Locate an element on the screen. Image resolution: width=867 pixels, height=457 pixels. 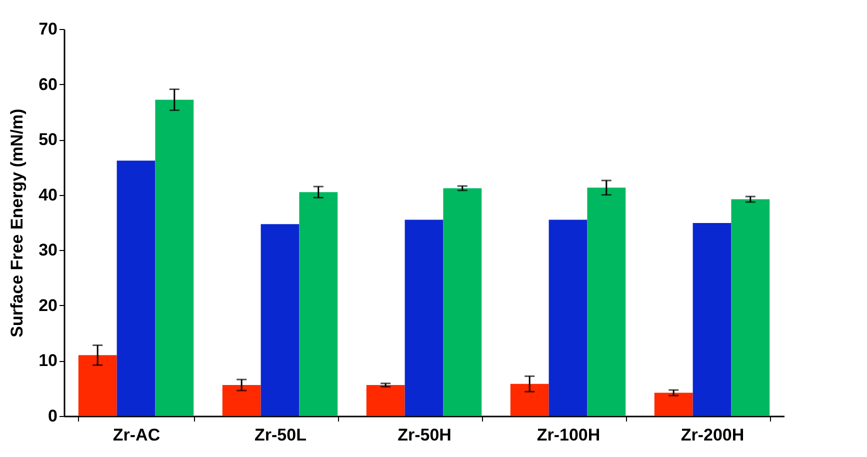
x-tick-label: Zr-200H is located at coordinates (712, 435).